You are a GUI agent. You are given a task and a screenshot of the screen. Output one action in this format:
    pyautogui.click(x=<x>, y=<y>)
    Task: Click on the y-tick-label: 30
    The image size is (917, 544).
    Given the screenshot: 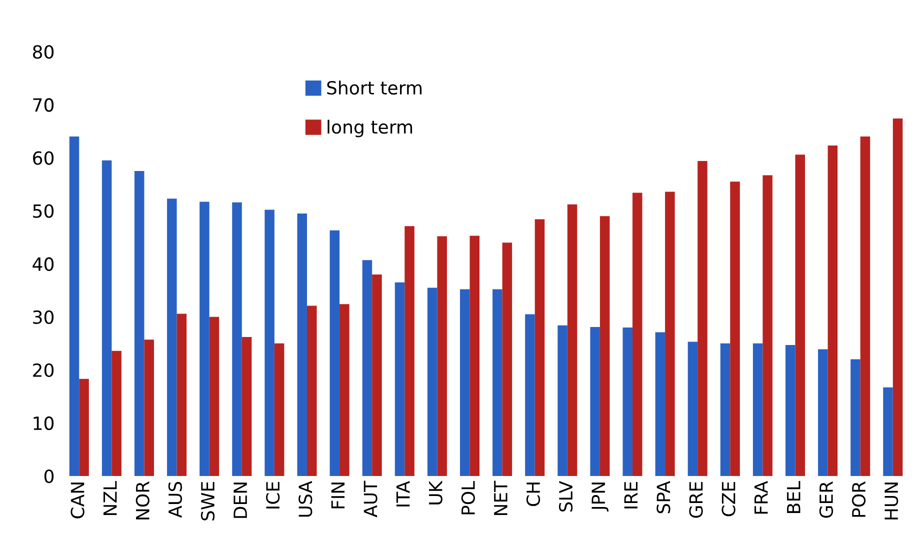 What is the action you would take?
    pyautogui.click(x=43, y=317)
    